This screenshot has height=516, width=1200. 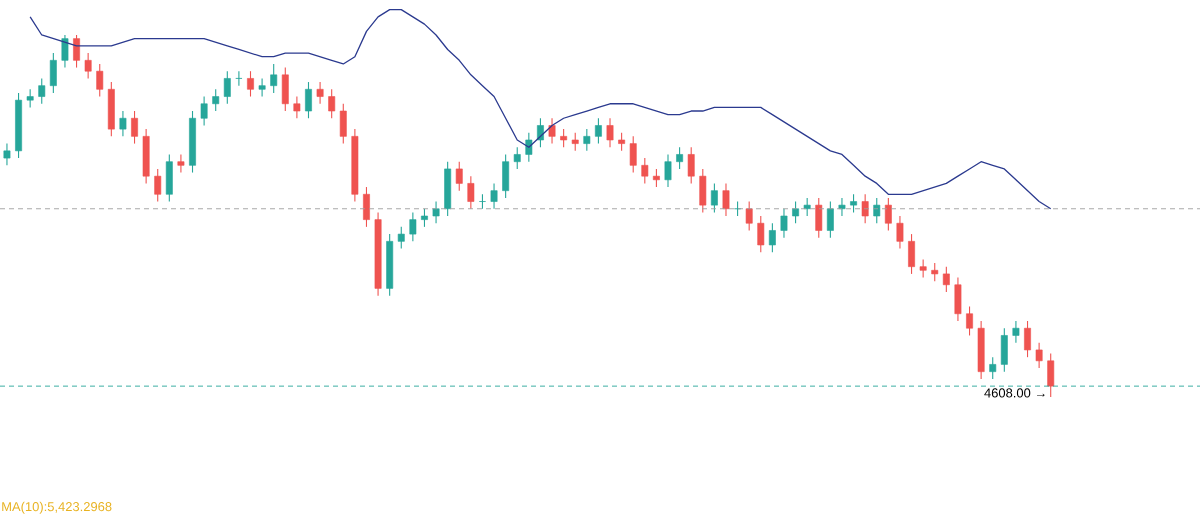 What do you see at coordinates (1014, 393) in the screenshot?
I see `annotation: 4608.00 →` at bounding box center [1014, 393].